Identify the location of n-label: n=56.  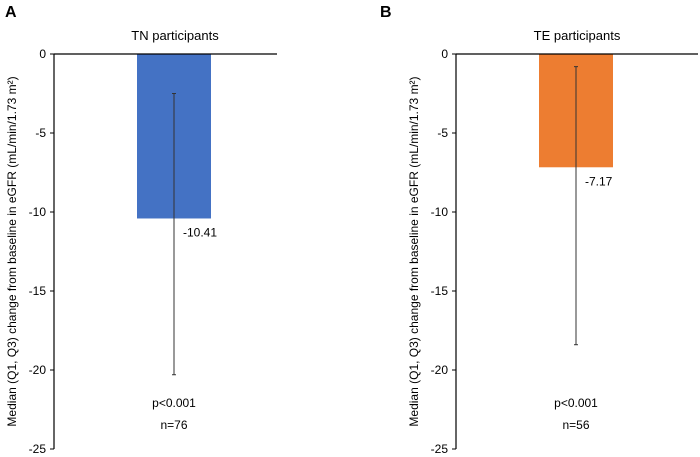
(575, 425).